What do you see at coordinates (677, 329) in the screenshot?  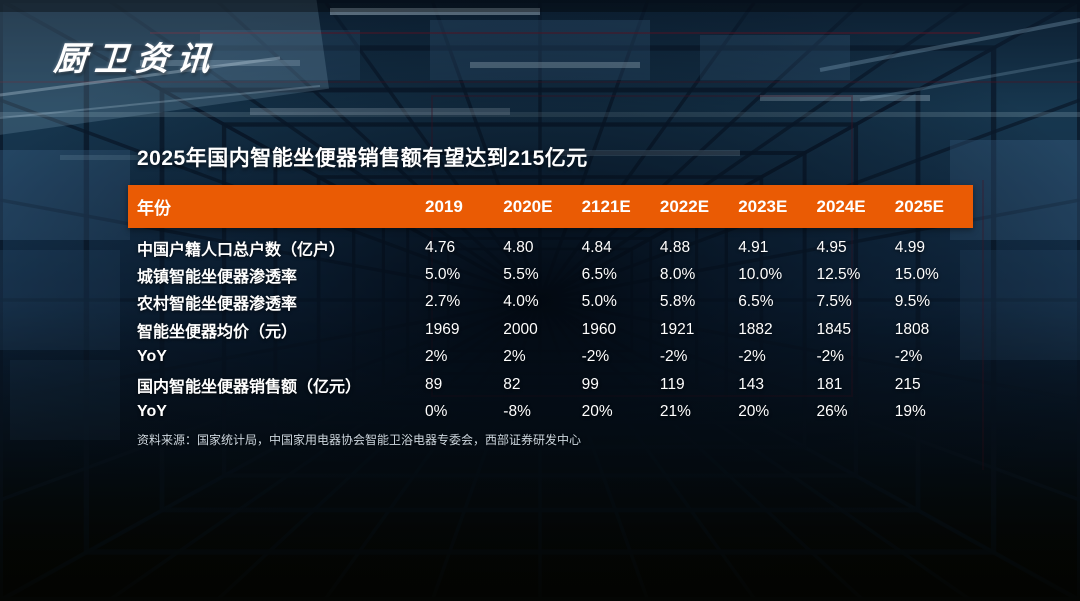 I see `table-cell: 1921` at bounding box center [677, 329].